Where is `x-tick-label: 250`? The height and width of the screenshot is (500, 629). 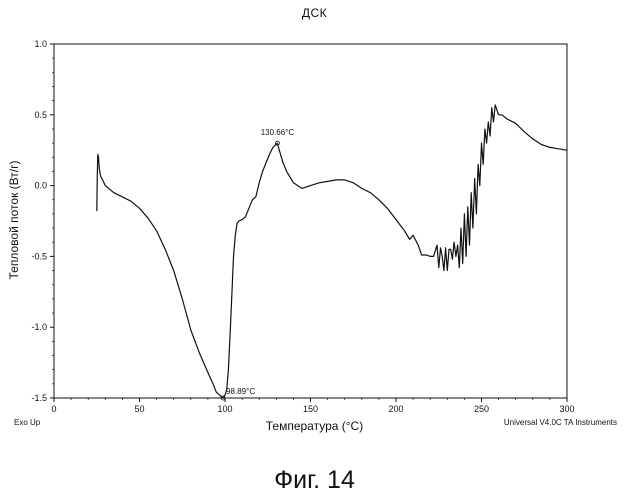 x-tick-label: 250 is located at coordinates (481, 409).